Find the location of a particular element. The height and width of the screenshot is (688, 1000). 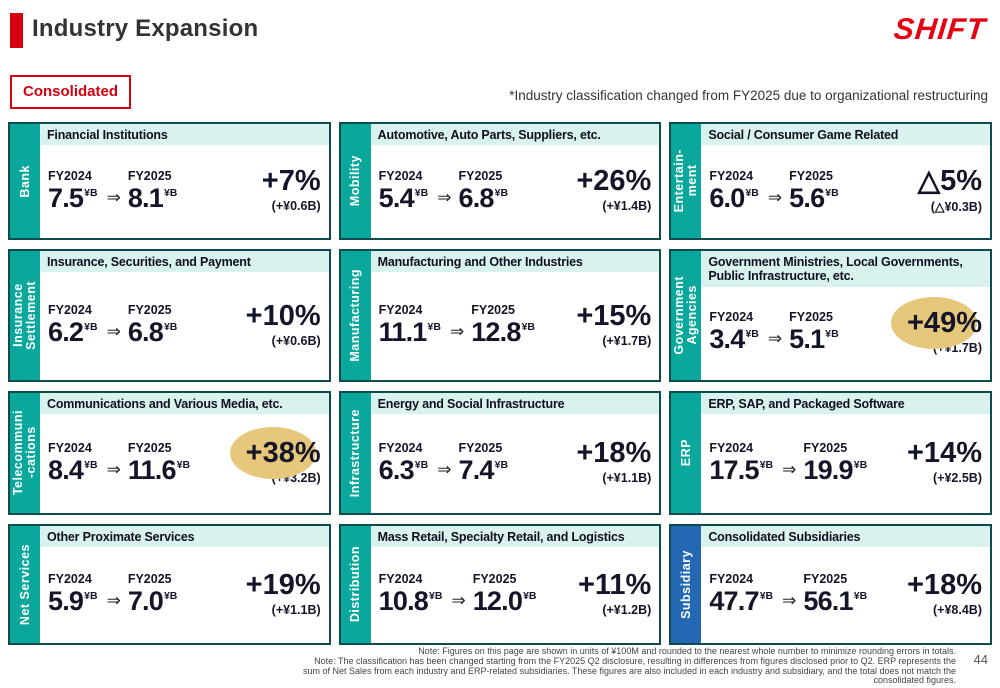

values-area: FY2024 17.5¥B ⇒ FY2025 19.9¥B is located at coordinates (800, 462).